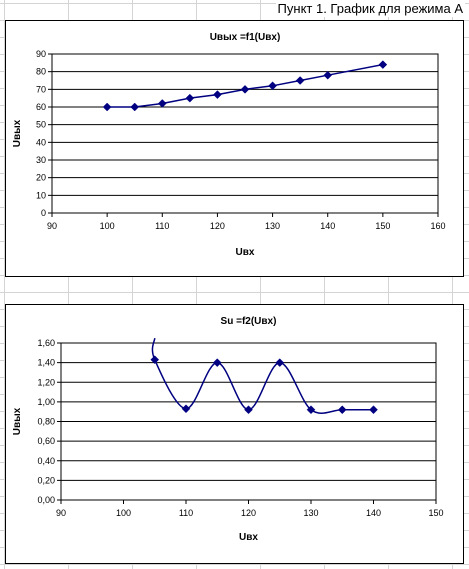 The image size is (469, 569). I want to click on y-tick-label: 30, so click(41, 160).